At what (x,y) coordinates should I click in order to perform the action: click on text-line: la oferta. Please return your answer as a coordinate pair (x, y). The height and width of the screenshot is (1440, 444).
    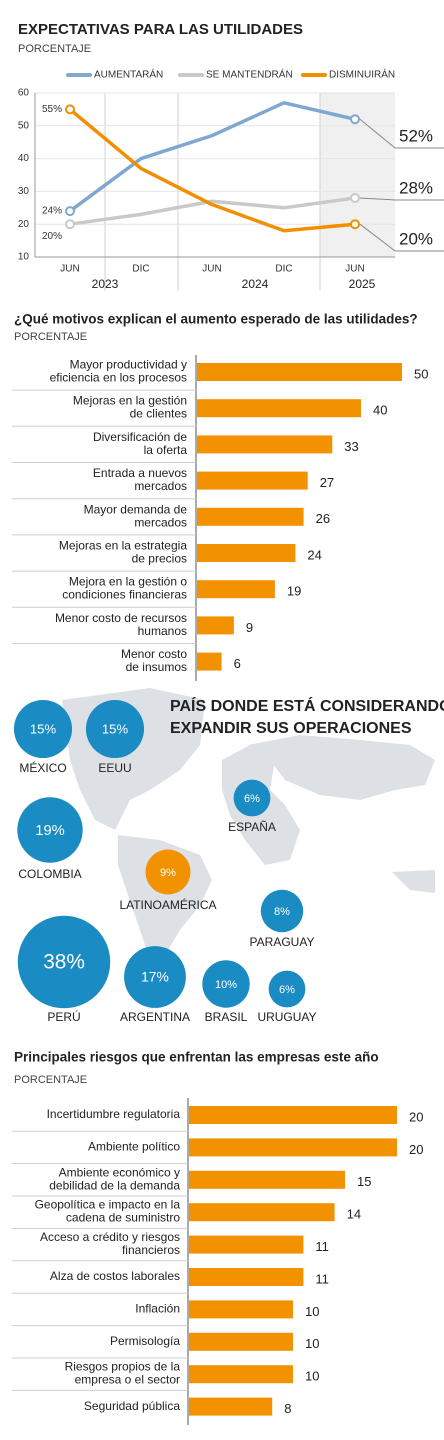
    Looking at the image, I should click on (166, 450).